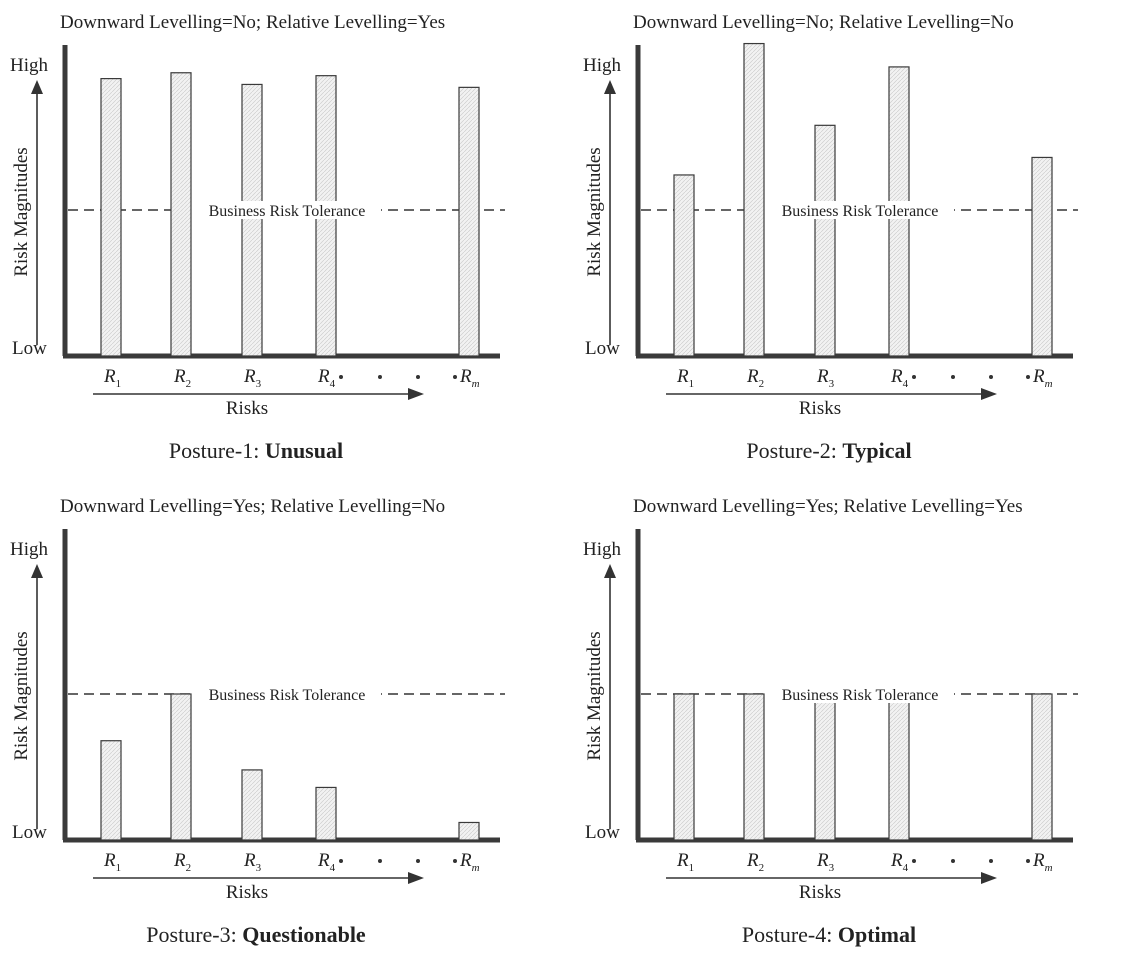  I want to click on panel-caption: Posture-1: Unusual, so click(256, 450).